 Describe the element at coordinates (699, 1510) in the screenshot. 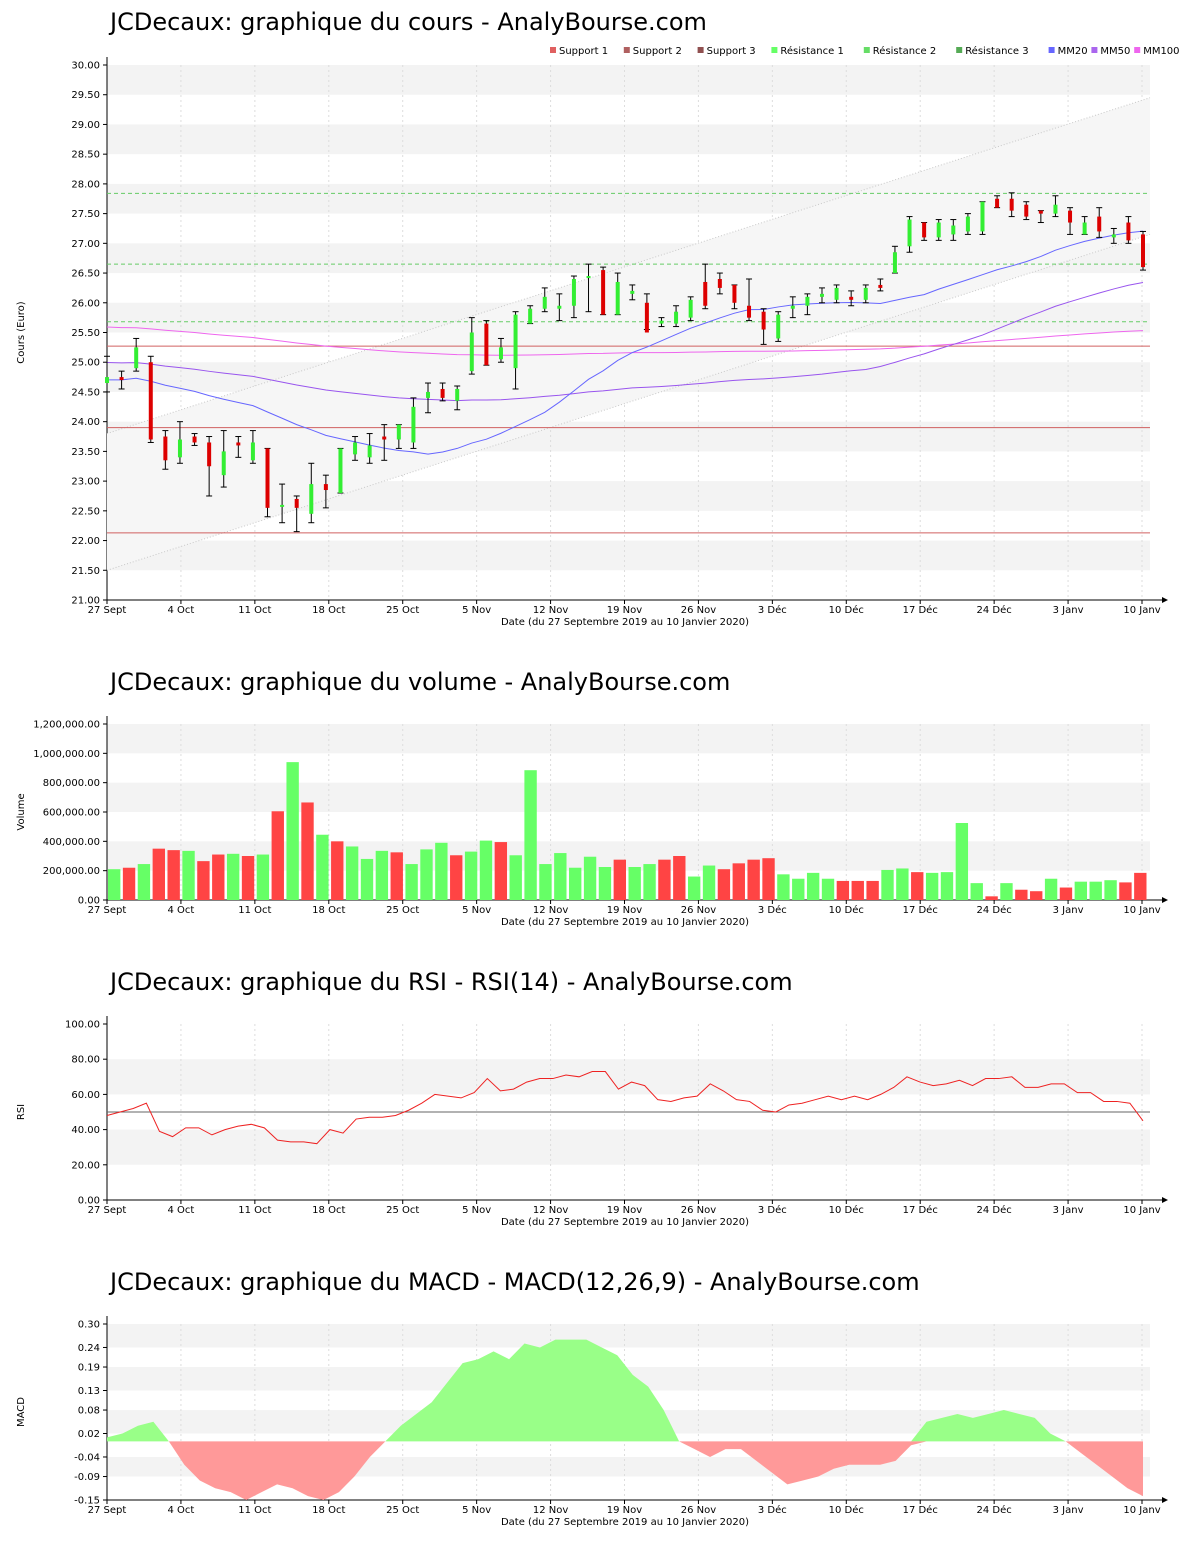

I see `macd-xtick-label: 26 Nov` at that location.